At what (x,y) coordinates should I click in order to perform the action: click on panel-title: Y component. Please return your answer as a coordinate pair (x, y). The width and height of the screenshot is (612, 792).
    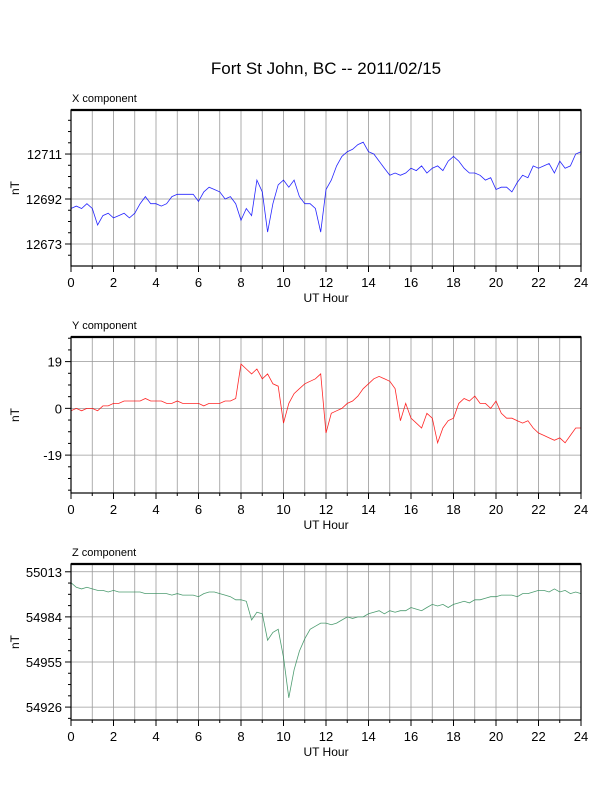
    Looking at the image, I should click on (104, 326).